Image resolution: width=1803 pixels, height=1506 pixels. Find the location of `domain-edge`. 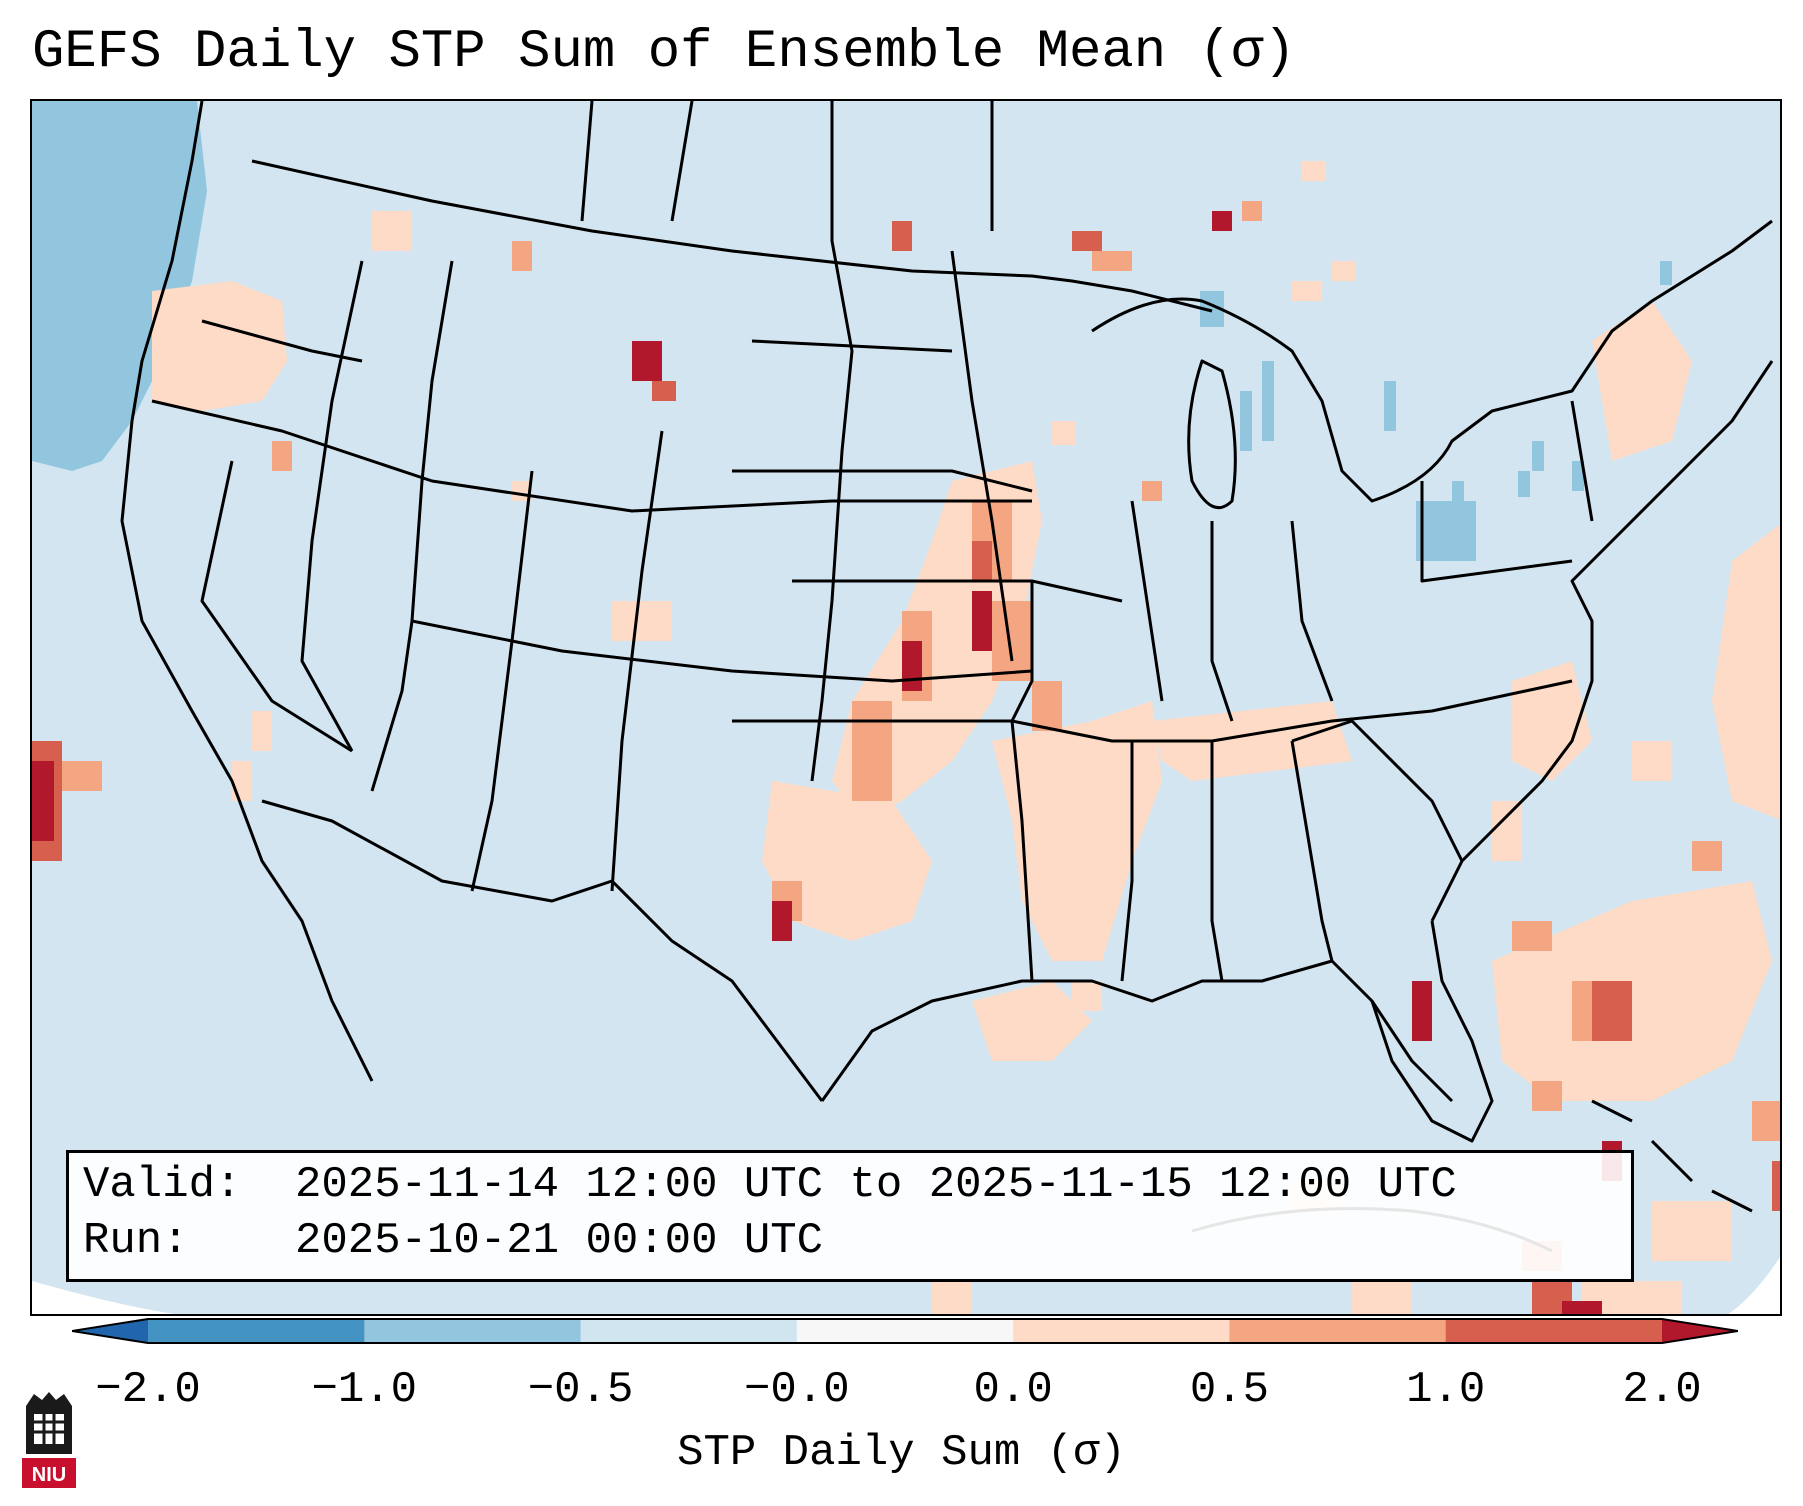

domain-edge is located at coordinates (103, 1297).